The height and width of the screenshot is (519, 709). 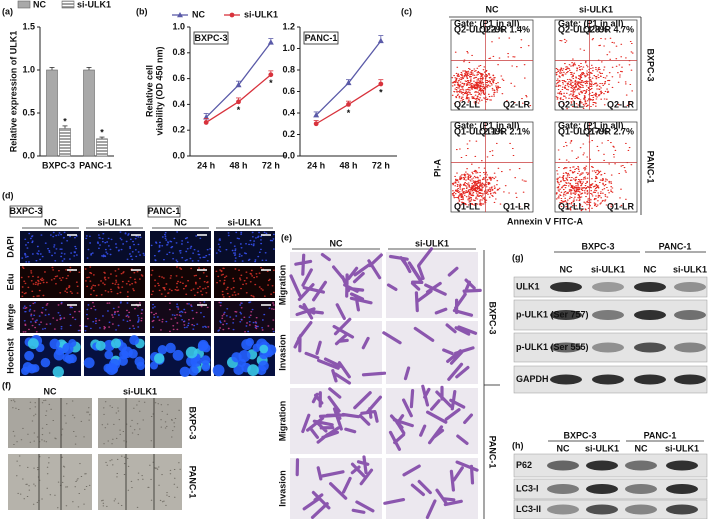 I want to click on panel-letter: (e), so click(x=286, y=237).